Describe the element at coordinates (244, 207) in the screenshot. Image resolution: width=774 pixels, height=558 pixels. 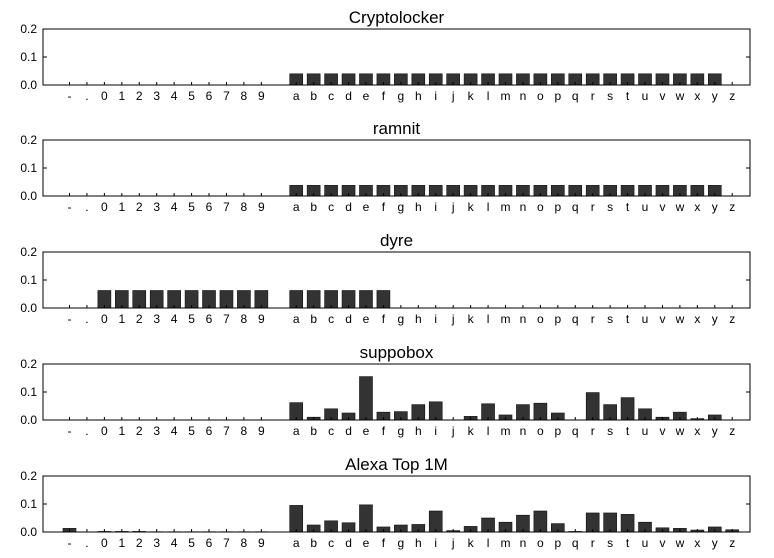
I see `x-tick-label: 8` at that location.